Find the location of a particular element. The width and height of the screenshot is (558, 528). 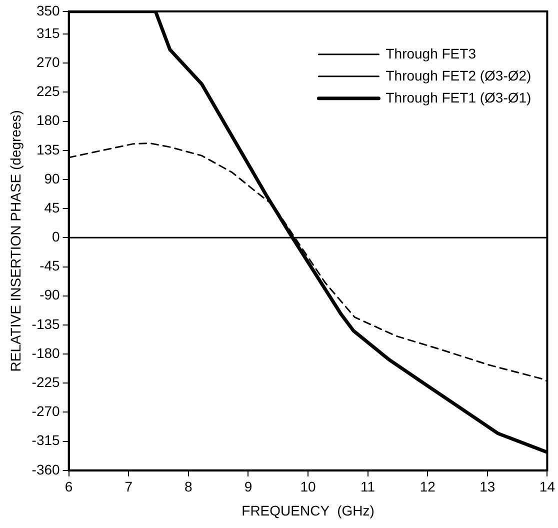

x-axis-title: FREQUENCY (GHz) is located at coordinates (308, 510).